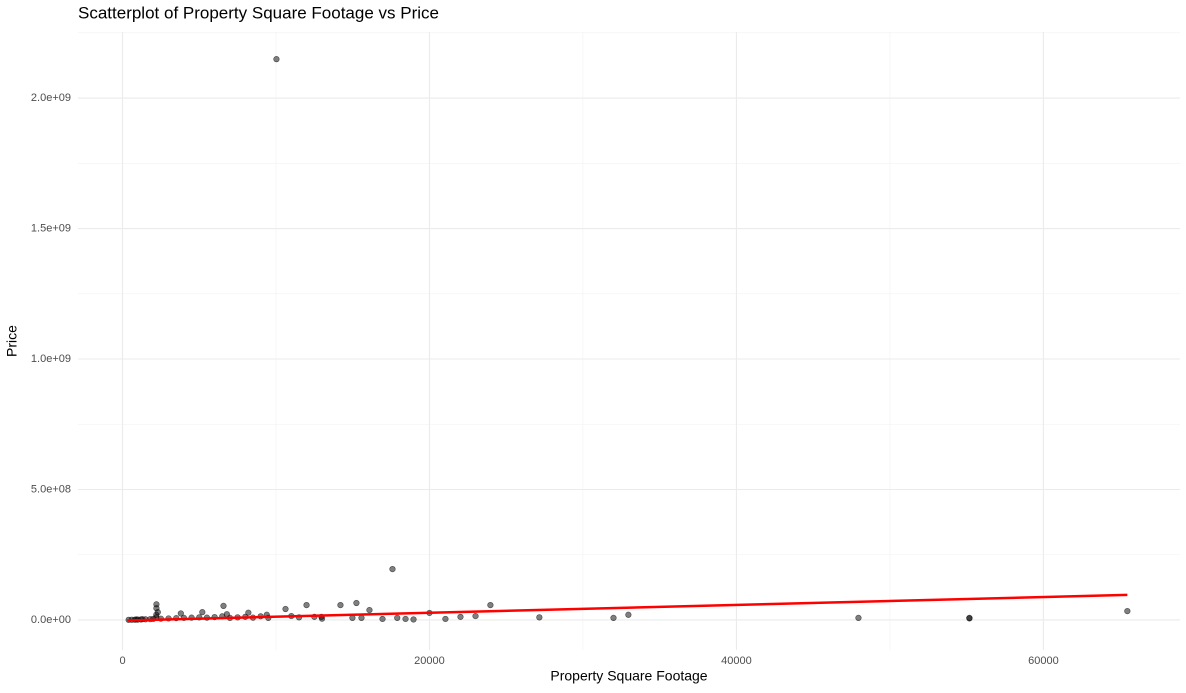 Image resolution: width=1186 pixels, height=693 pixels. I want to click on x-tick-label: 60000, so click(1043, 661).